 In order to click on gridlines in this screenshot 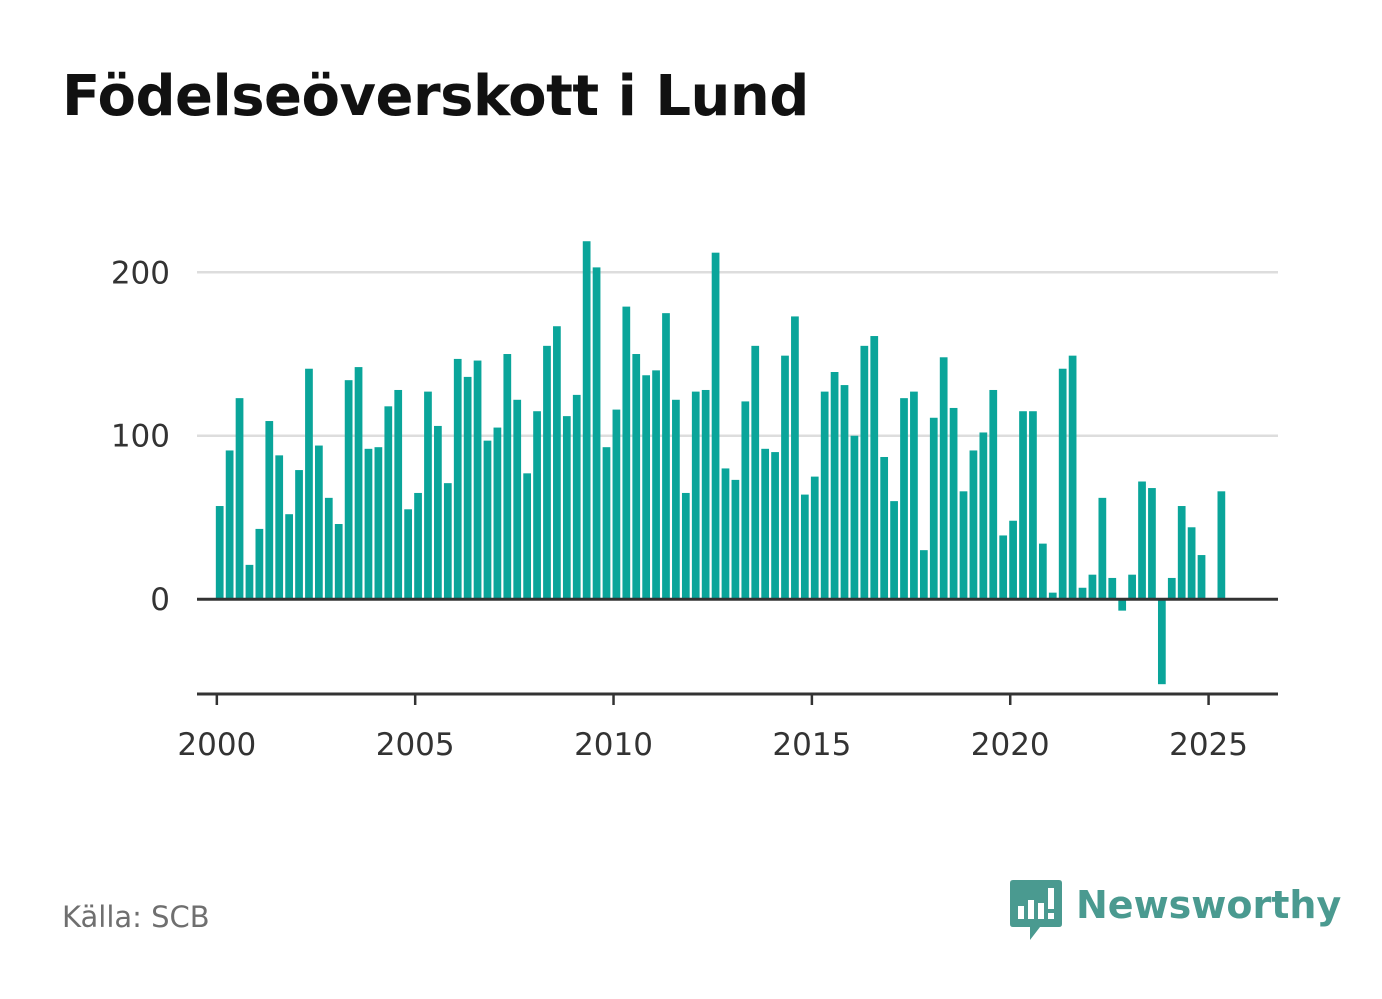, I will do `click(737, 354)`.